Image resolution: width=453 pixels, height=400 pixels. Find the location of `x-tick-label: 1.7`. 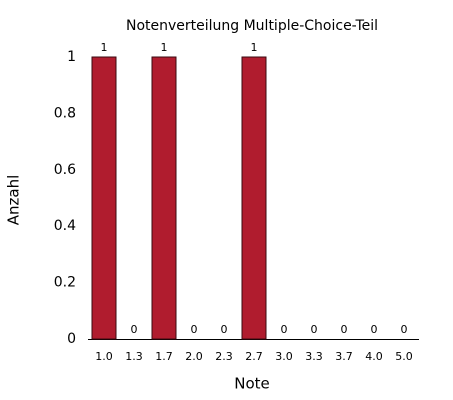

x-tick-label: 1.7 is located at coordinates (164, 356).